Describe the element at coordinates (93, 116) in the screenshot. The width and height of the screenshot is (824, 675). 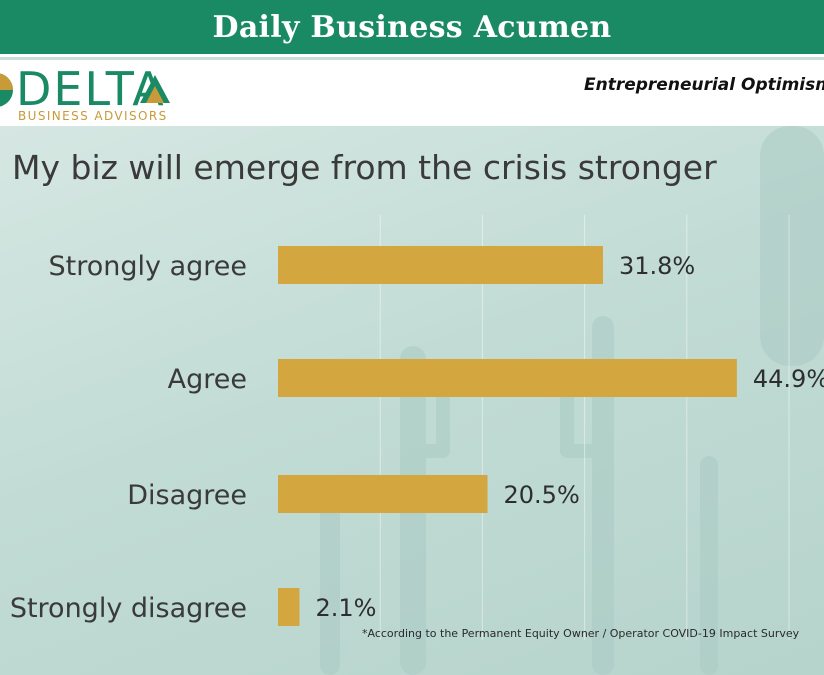
I see `logo-tagline: BUSINESS ADVISORS` at that location.